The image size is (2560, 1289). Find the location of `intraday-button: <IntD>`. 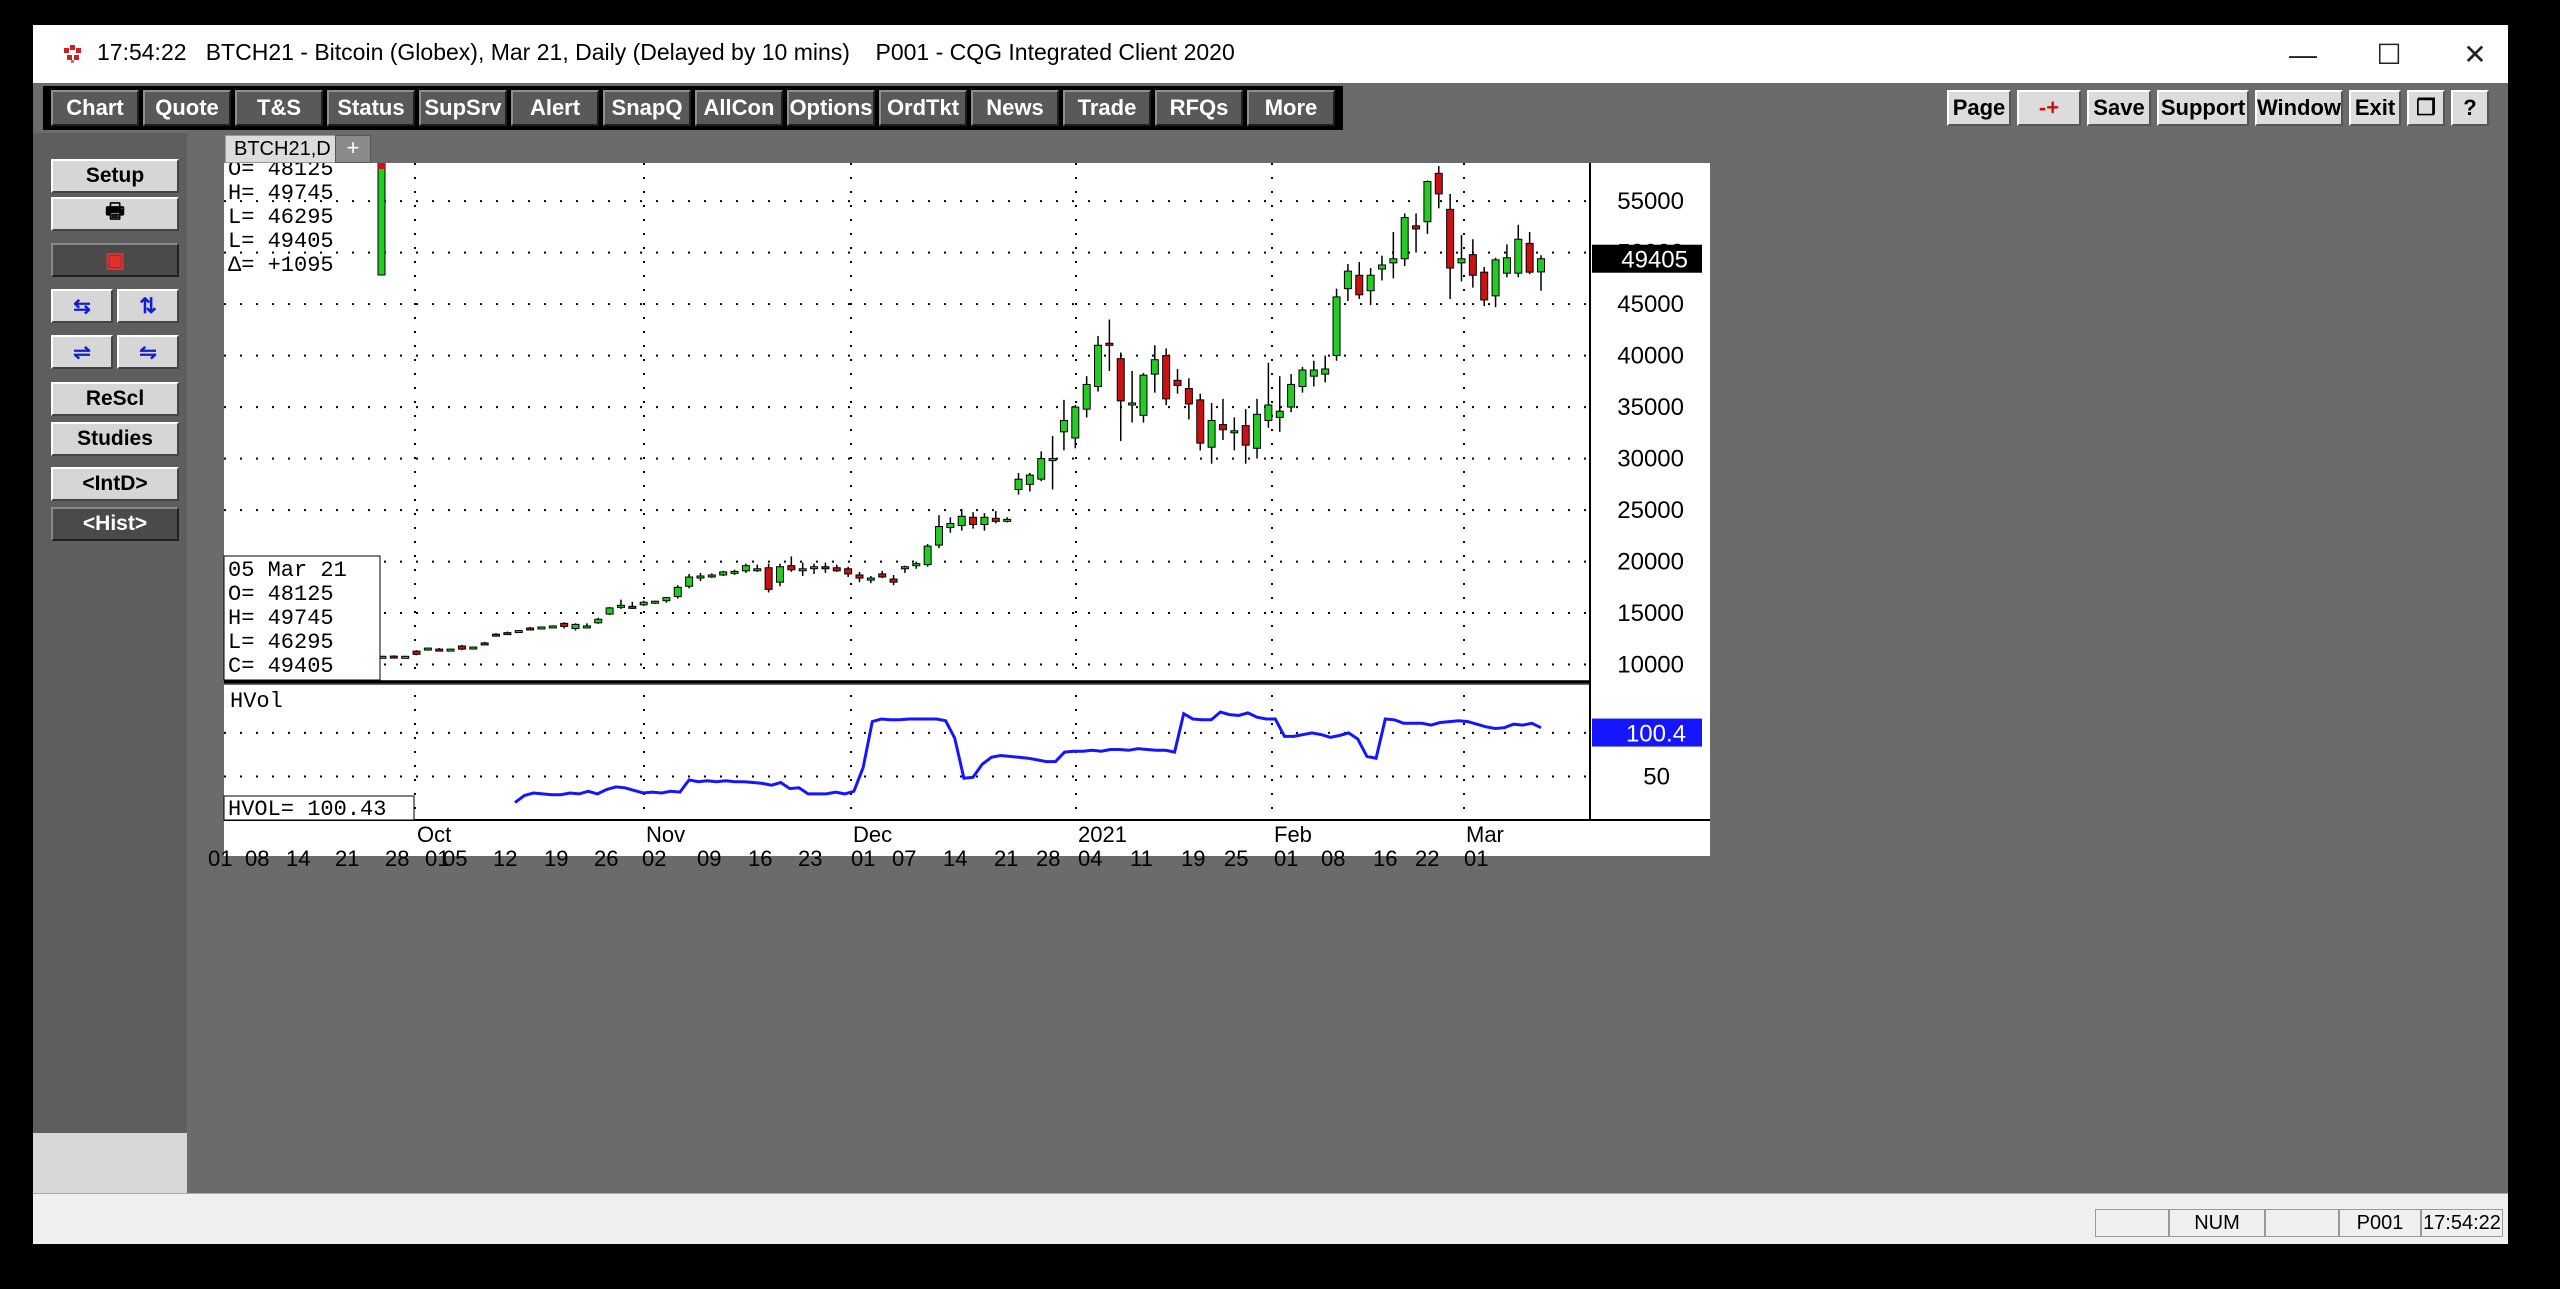

intraday-button: <IntD> is located at coordinates (115, 484).